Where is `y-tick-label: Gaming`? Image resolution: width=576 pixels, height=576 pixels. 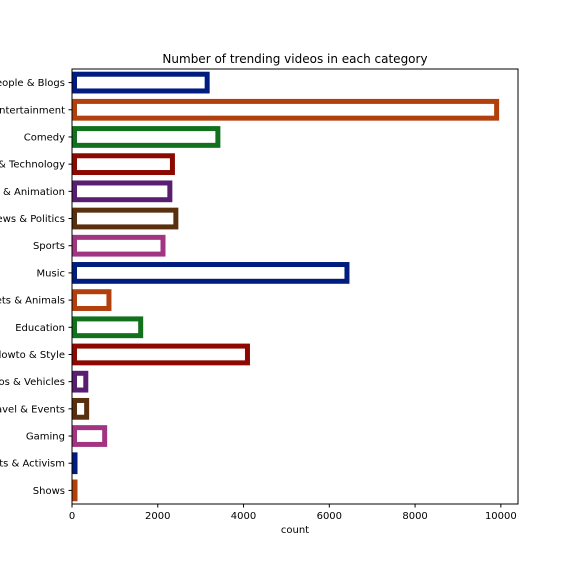 y-tick-label: Gaming is located at coordinates (45, 437).